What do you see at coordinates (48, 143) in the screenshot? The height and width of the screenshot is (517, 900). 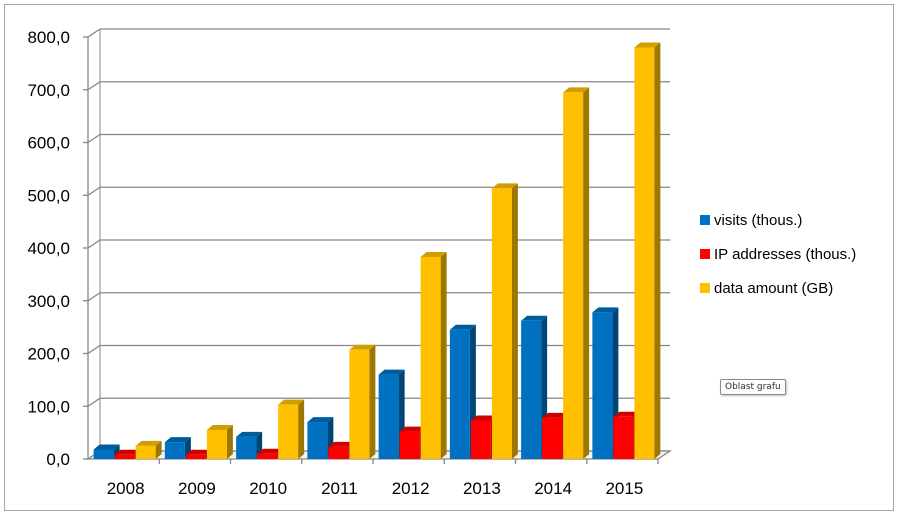 I see `y-tick-label: 600,0` at bounding box center [48, 143].